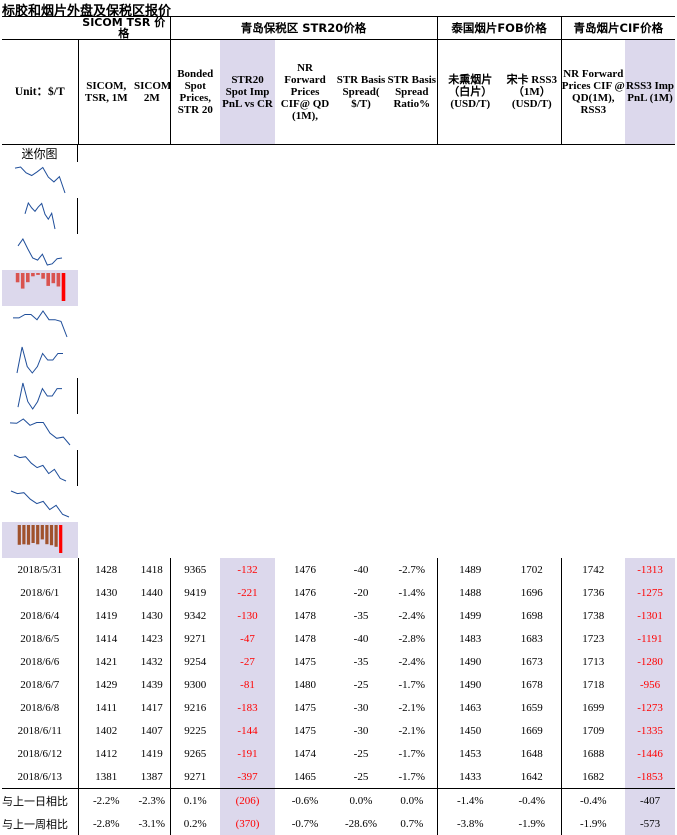 This screenshot has height=835, width=677. I want to click on table-cell: -2.8%, so click(412, 638).